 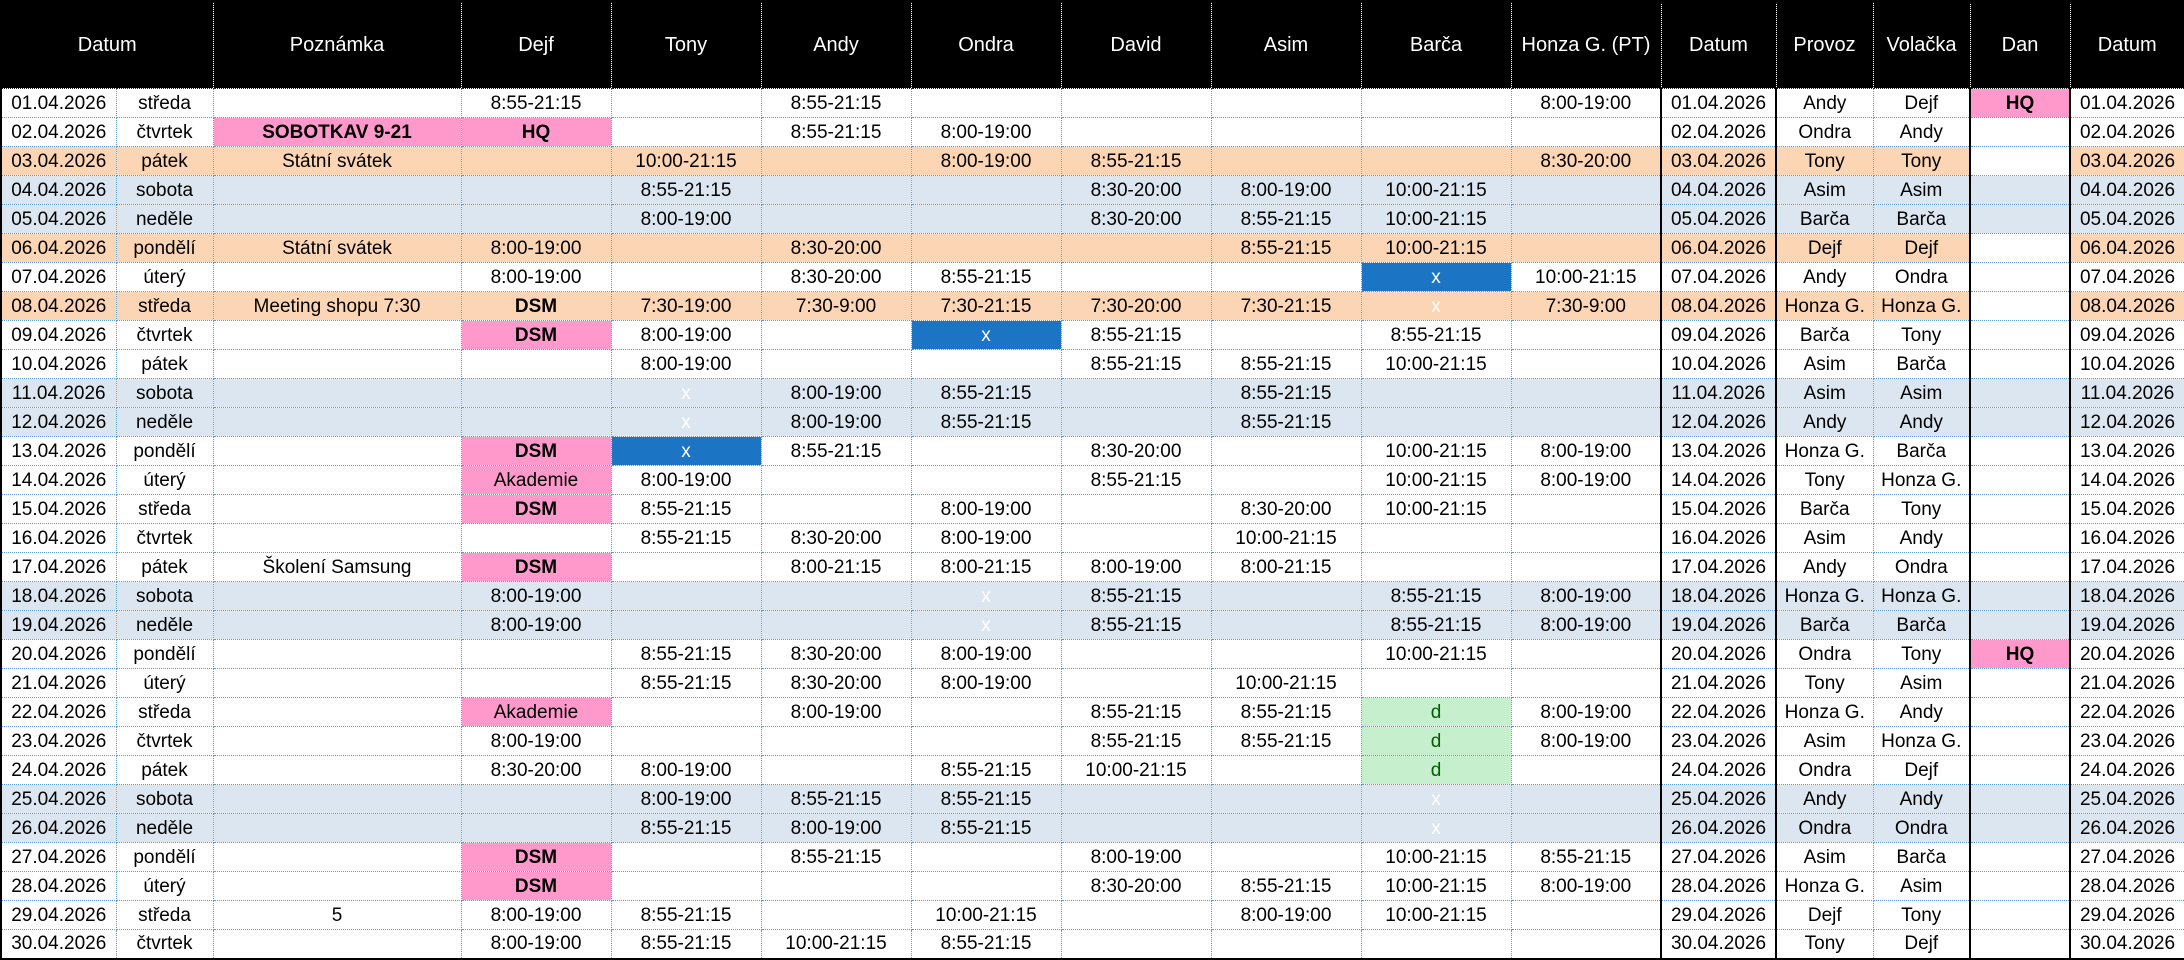 What do you see at coordinates (1718, 538) in the screenshot?
I see `date-cell-repeat-1: 16.04.2026` at bounding box center [1718, 538].